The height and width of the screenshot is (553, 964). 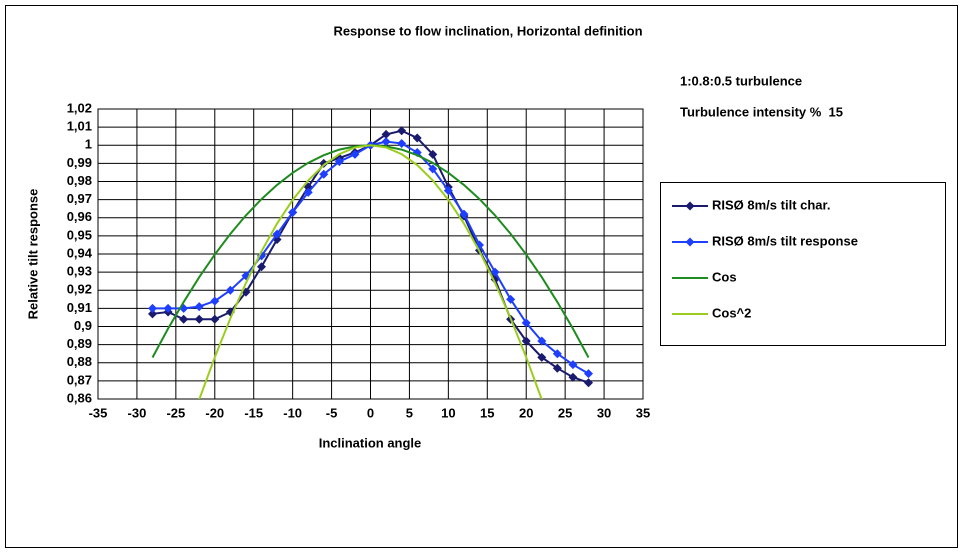 What do you see at coordinates (79, 107) in the screenshot?
I see `y-tick-label: 1,02` at bounding box center [79, 107].